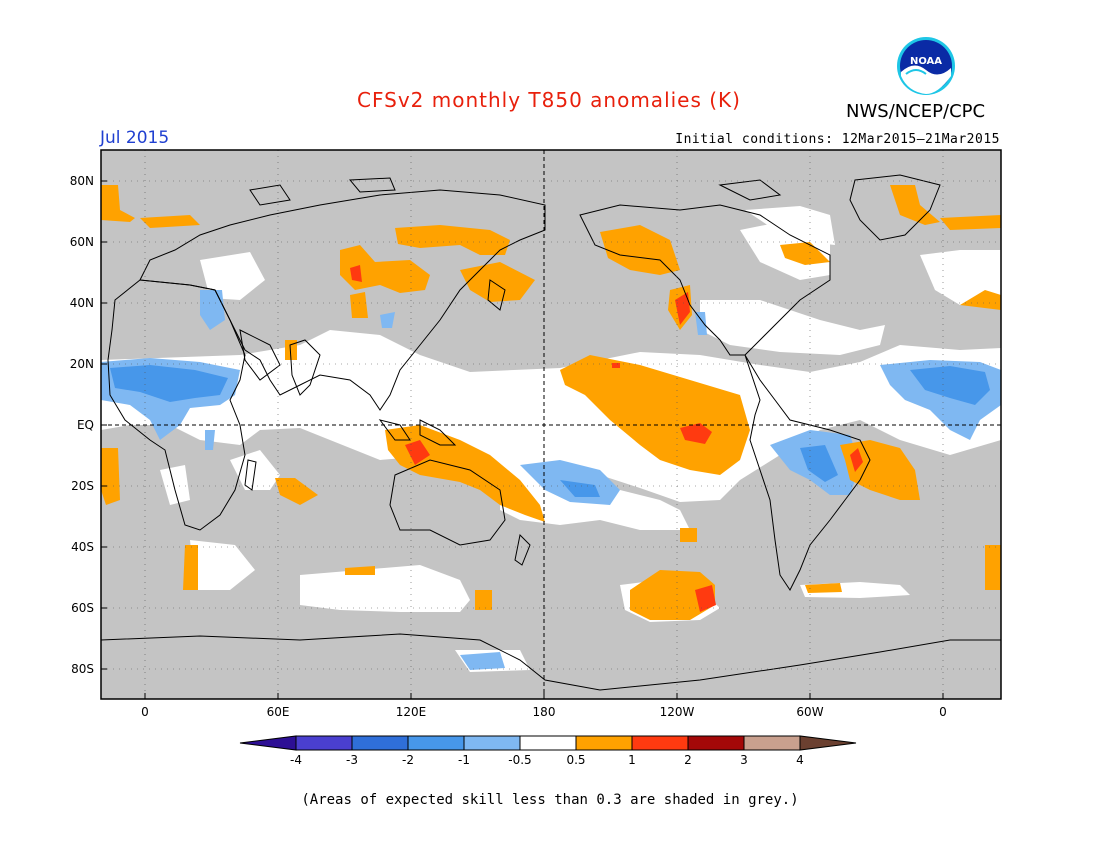 The image size is (1100, 850). What do you see at coordinates (82, 364) in the screenshot?
I see `lat-label: 20N` at bounding box center [82, 364].